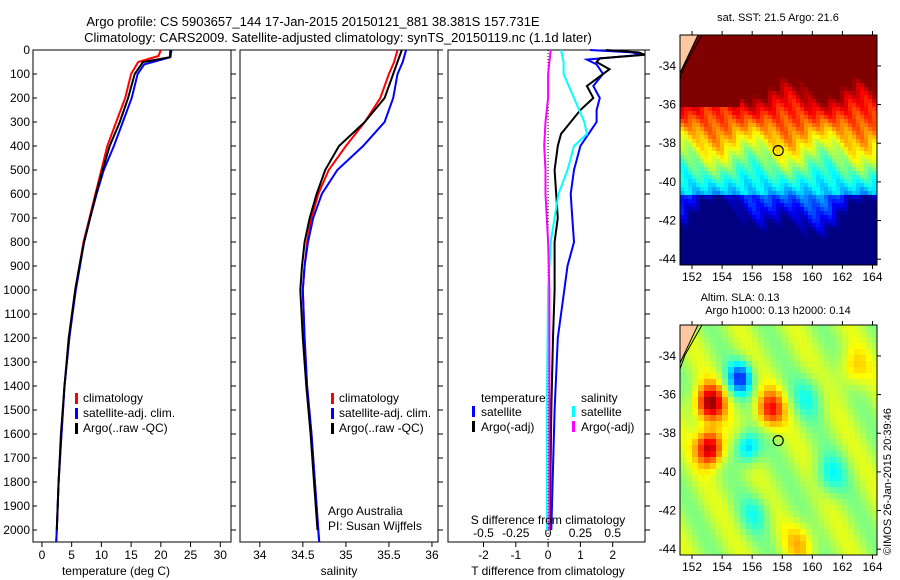 The width and height of the screenshot is (900, 580). Describe the element at coordinates (872, 567) in the screenshot. I see `lon-tick-label: 164` at that location.